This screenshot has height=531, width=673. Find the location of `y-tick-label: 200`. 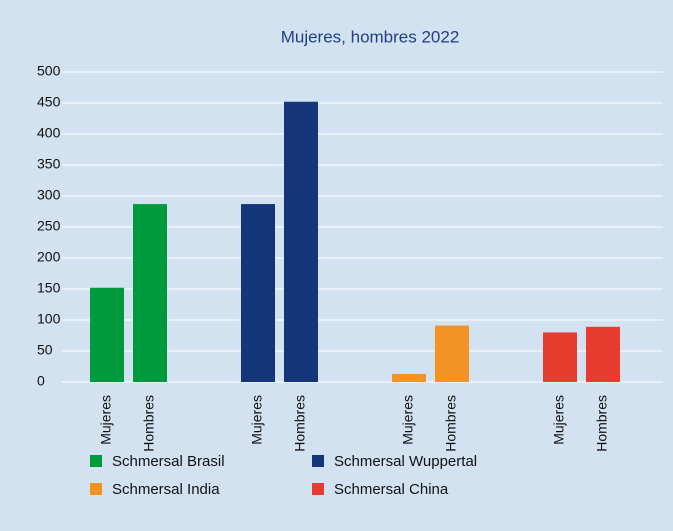

y-tick-label: 200 is located at coordinates (49, 257).